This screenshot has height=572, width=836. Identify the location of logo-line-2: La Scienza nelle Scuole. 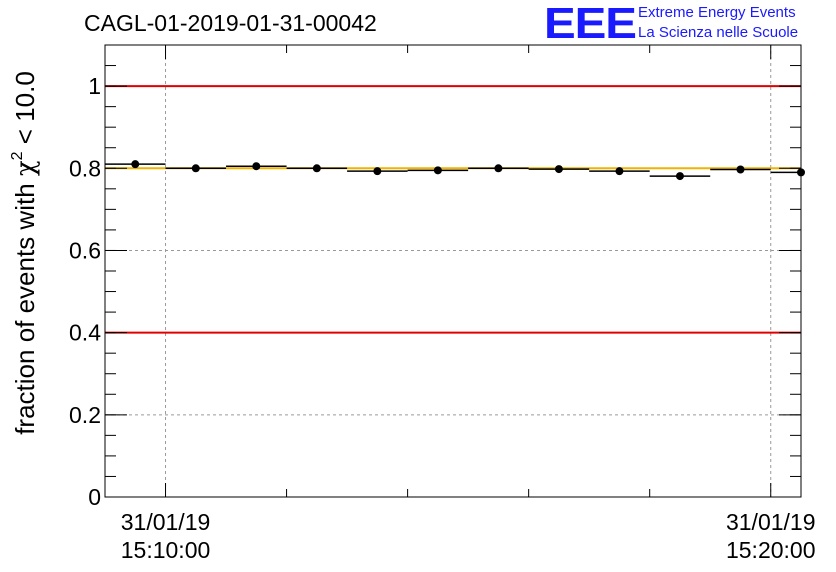
(718, 32).